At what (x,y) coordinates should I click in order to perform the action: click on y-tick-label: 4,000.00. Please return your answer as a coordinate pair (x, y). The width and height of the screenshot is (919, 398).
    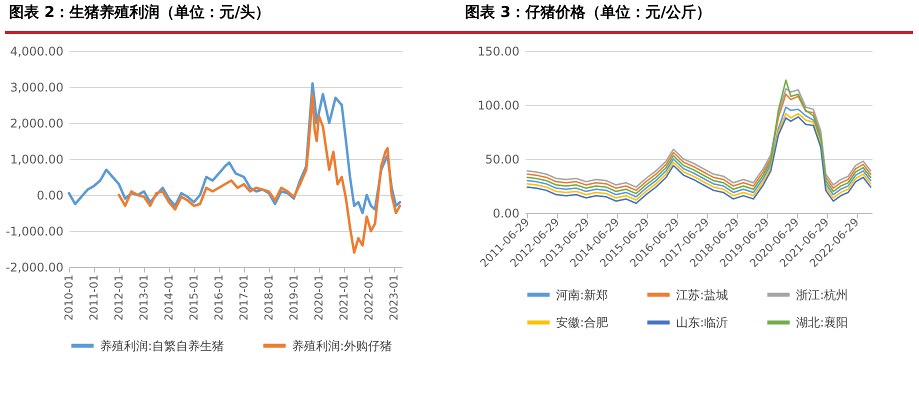
    Looking at the image, I should click on (37, 51).